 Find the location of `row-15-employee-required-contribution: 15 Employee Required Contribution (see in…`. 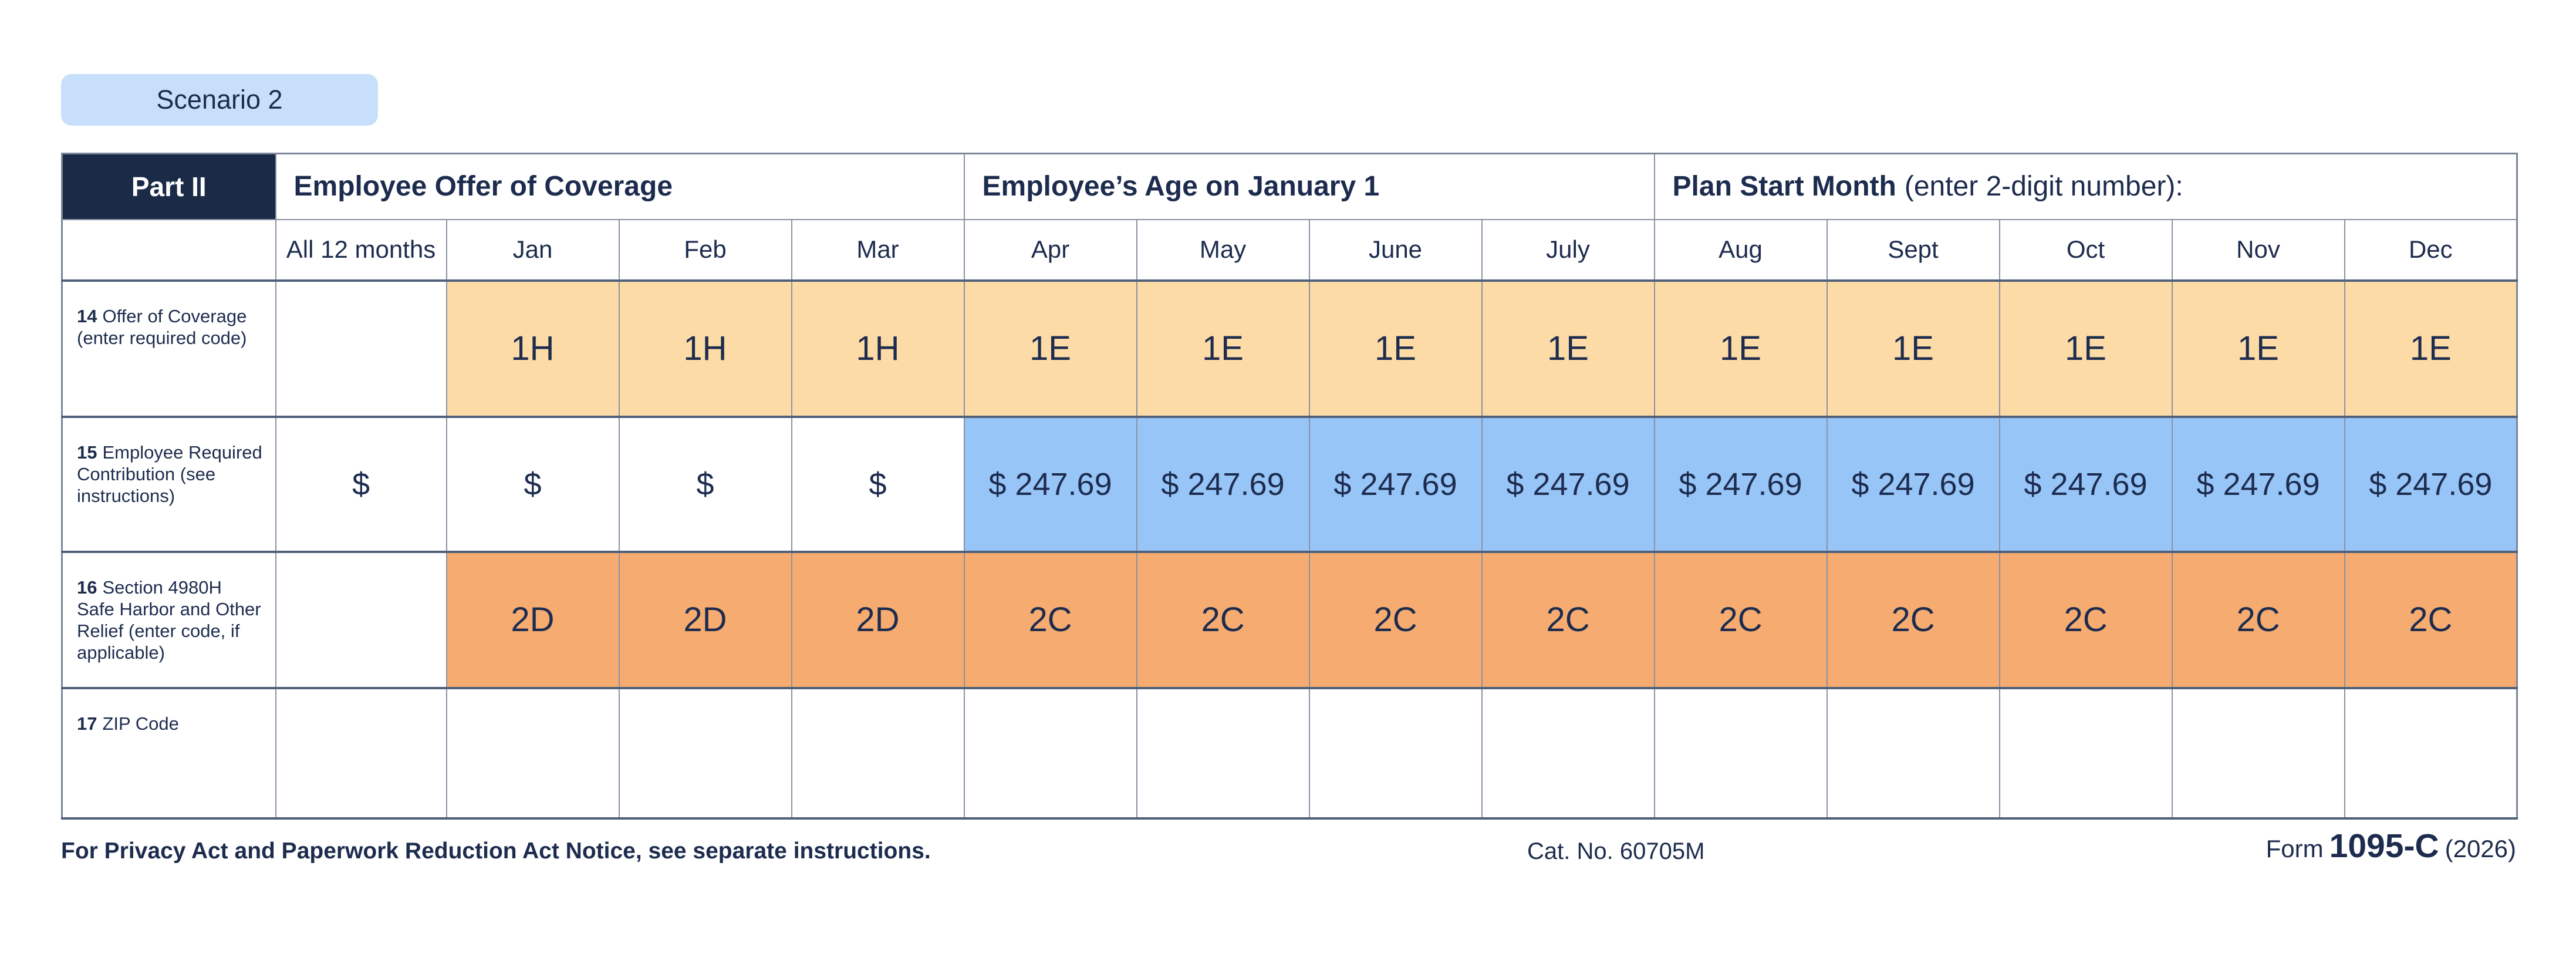

row-15-employee-required-contribution: 15 Employee Required Contribution (see in… is located at coordinates (1289, 483).